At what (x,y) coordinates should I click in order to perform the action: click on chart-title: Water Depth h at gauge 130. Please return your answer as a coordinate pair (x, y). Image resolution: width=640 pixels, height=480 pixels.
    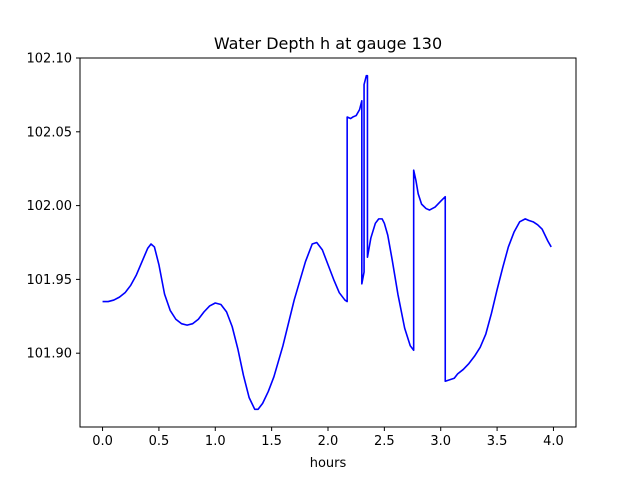
    Looking at the image, I should click on (328, 43).